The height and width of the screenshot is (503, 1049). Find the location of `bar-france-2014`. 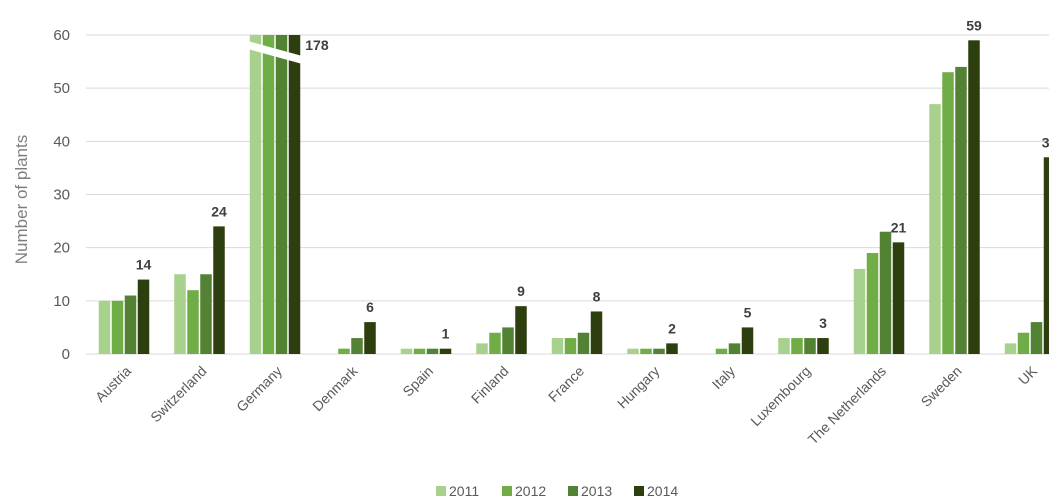

bar-france-2014 is located at coordinates (596, 332).